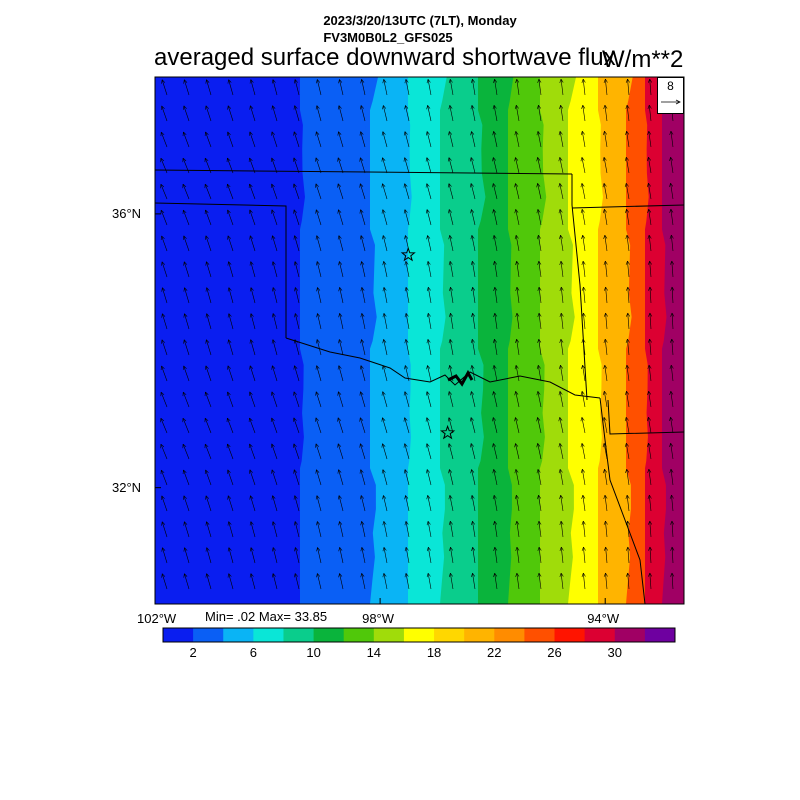 This screenshot has height=800, width=800. What do you see at coordinates (127, 487) in the screenshot?
I see `lat-label: 32°N` at bounding box center [127, 487].